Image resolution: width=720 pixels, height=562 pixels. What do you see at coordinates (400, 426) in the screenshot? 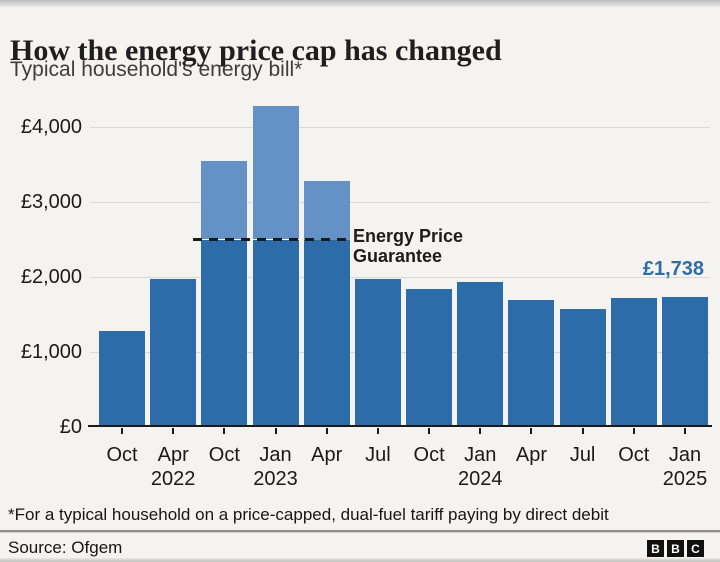
I see `axis-baseline` at bounding box center [400, 426].